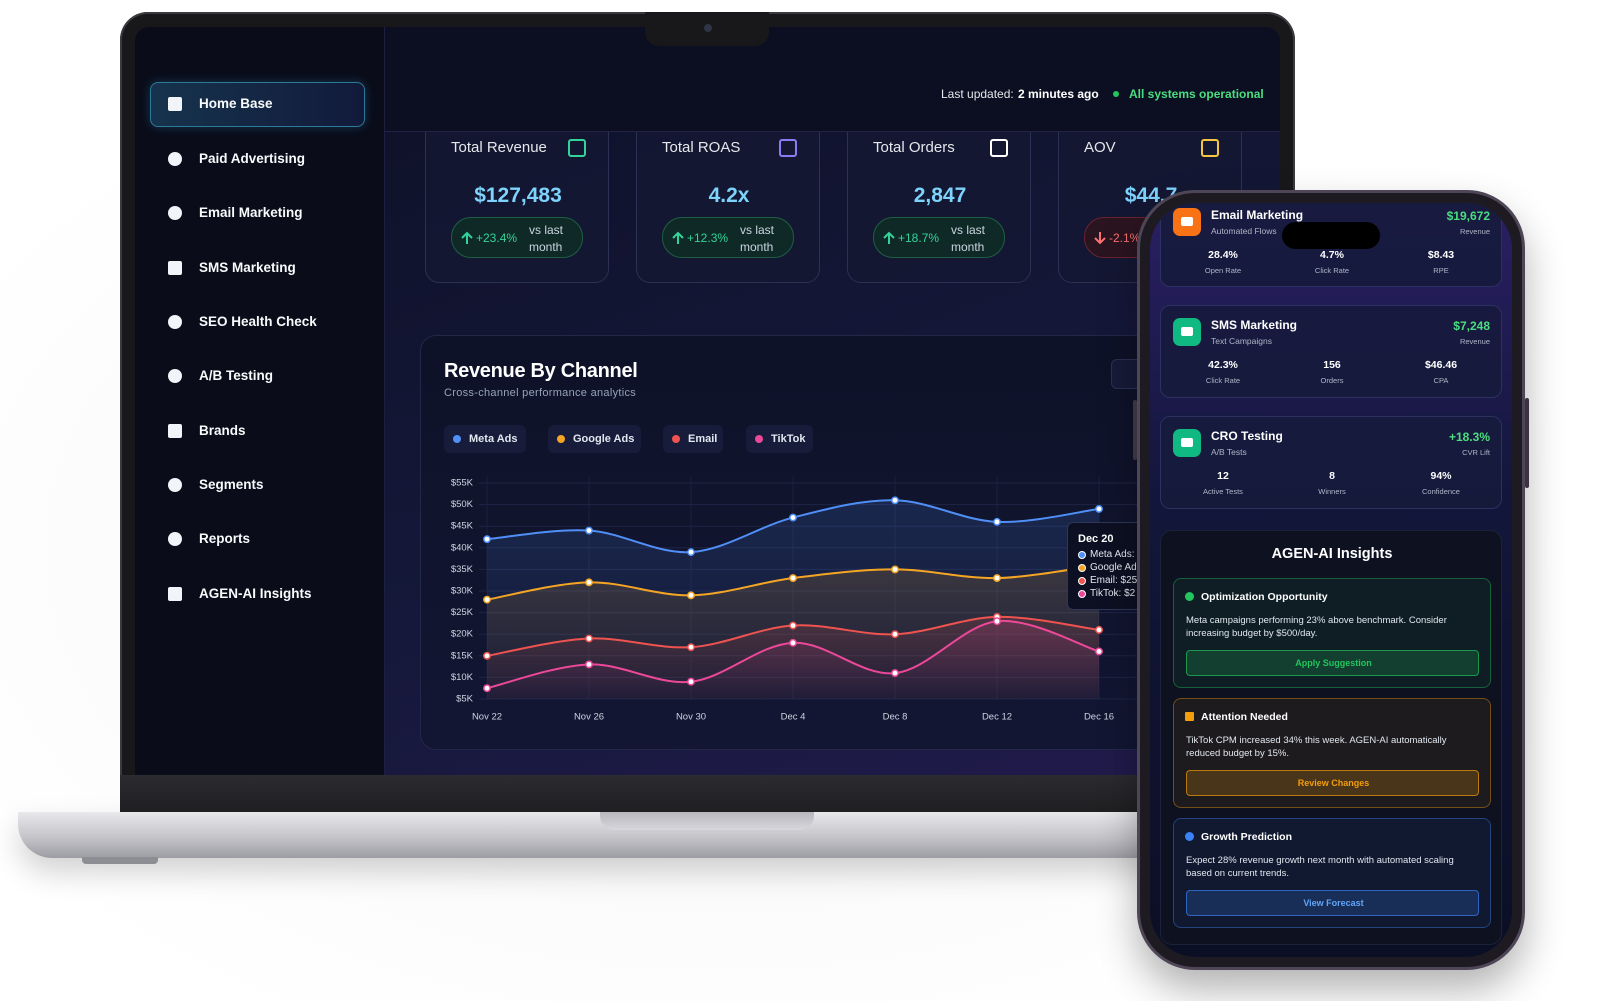  Describe the element at coordinates (919, 238) in the screenshot. I see `kpi-change: +18.7%` at that location.